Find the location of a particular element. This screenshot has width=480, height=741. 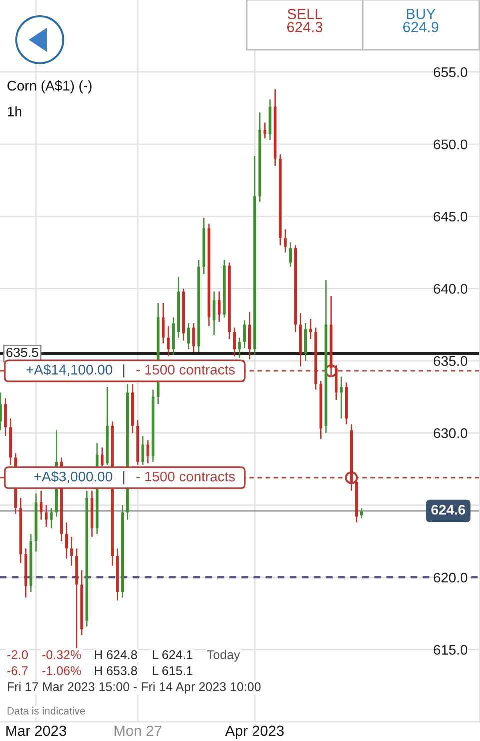

y-tick-label: 615.0 is located at coordinates (451, 650).